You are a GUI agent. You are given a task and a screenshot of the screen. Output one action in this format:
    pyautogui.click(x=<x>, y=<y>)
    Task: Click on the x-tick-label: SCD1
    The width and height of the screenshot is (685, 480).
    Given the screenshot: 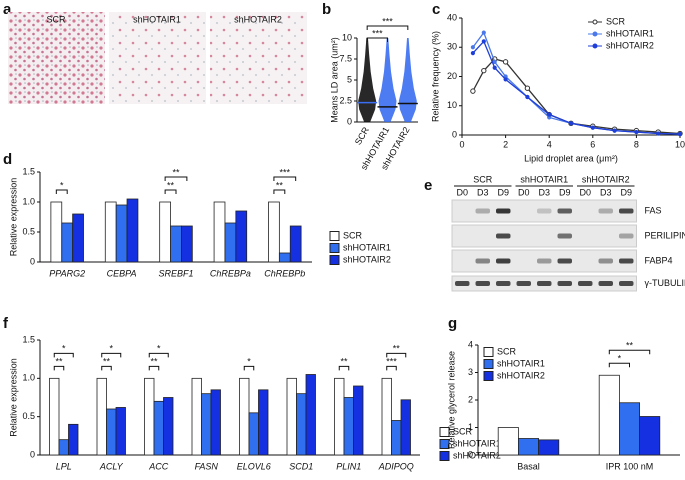 What is the action you would take?
    pyautogui.click(x=301, y=466)
    